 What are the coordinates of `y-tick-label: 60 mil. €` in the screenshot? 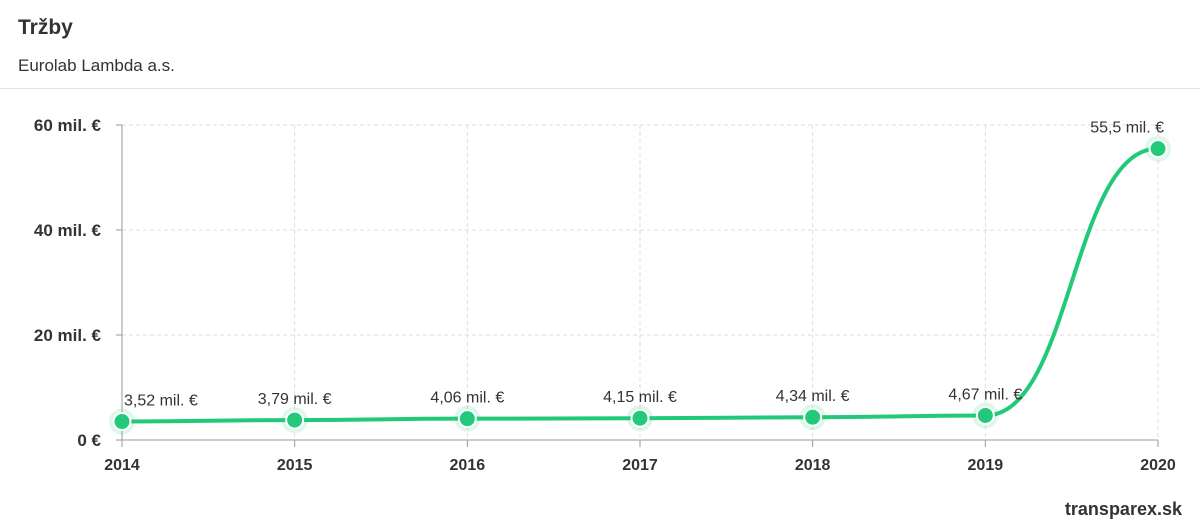 It's located at (68, 125).